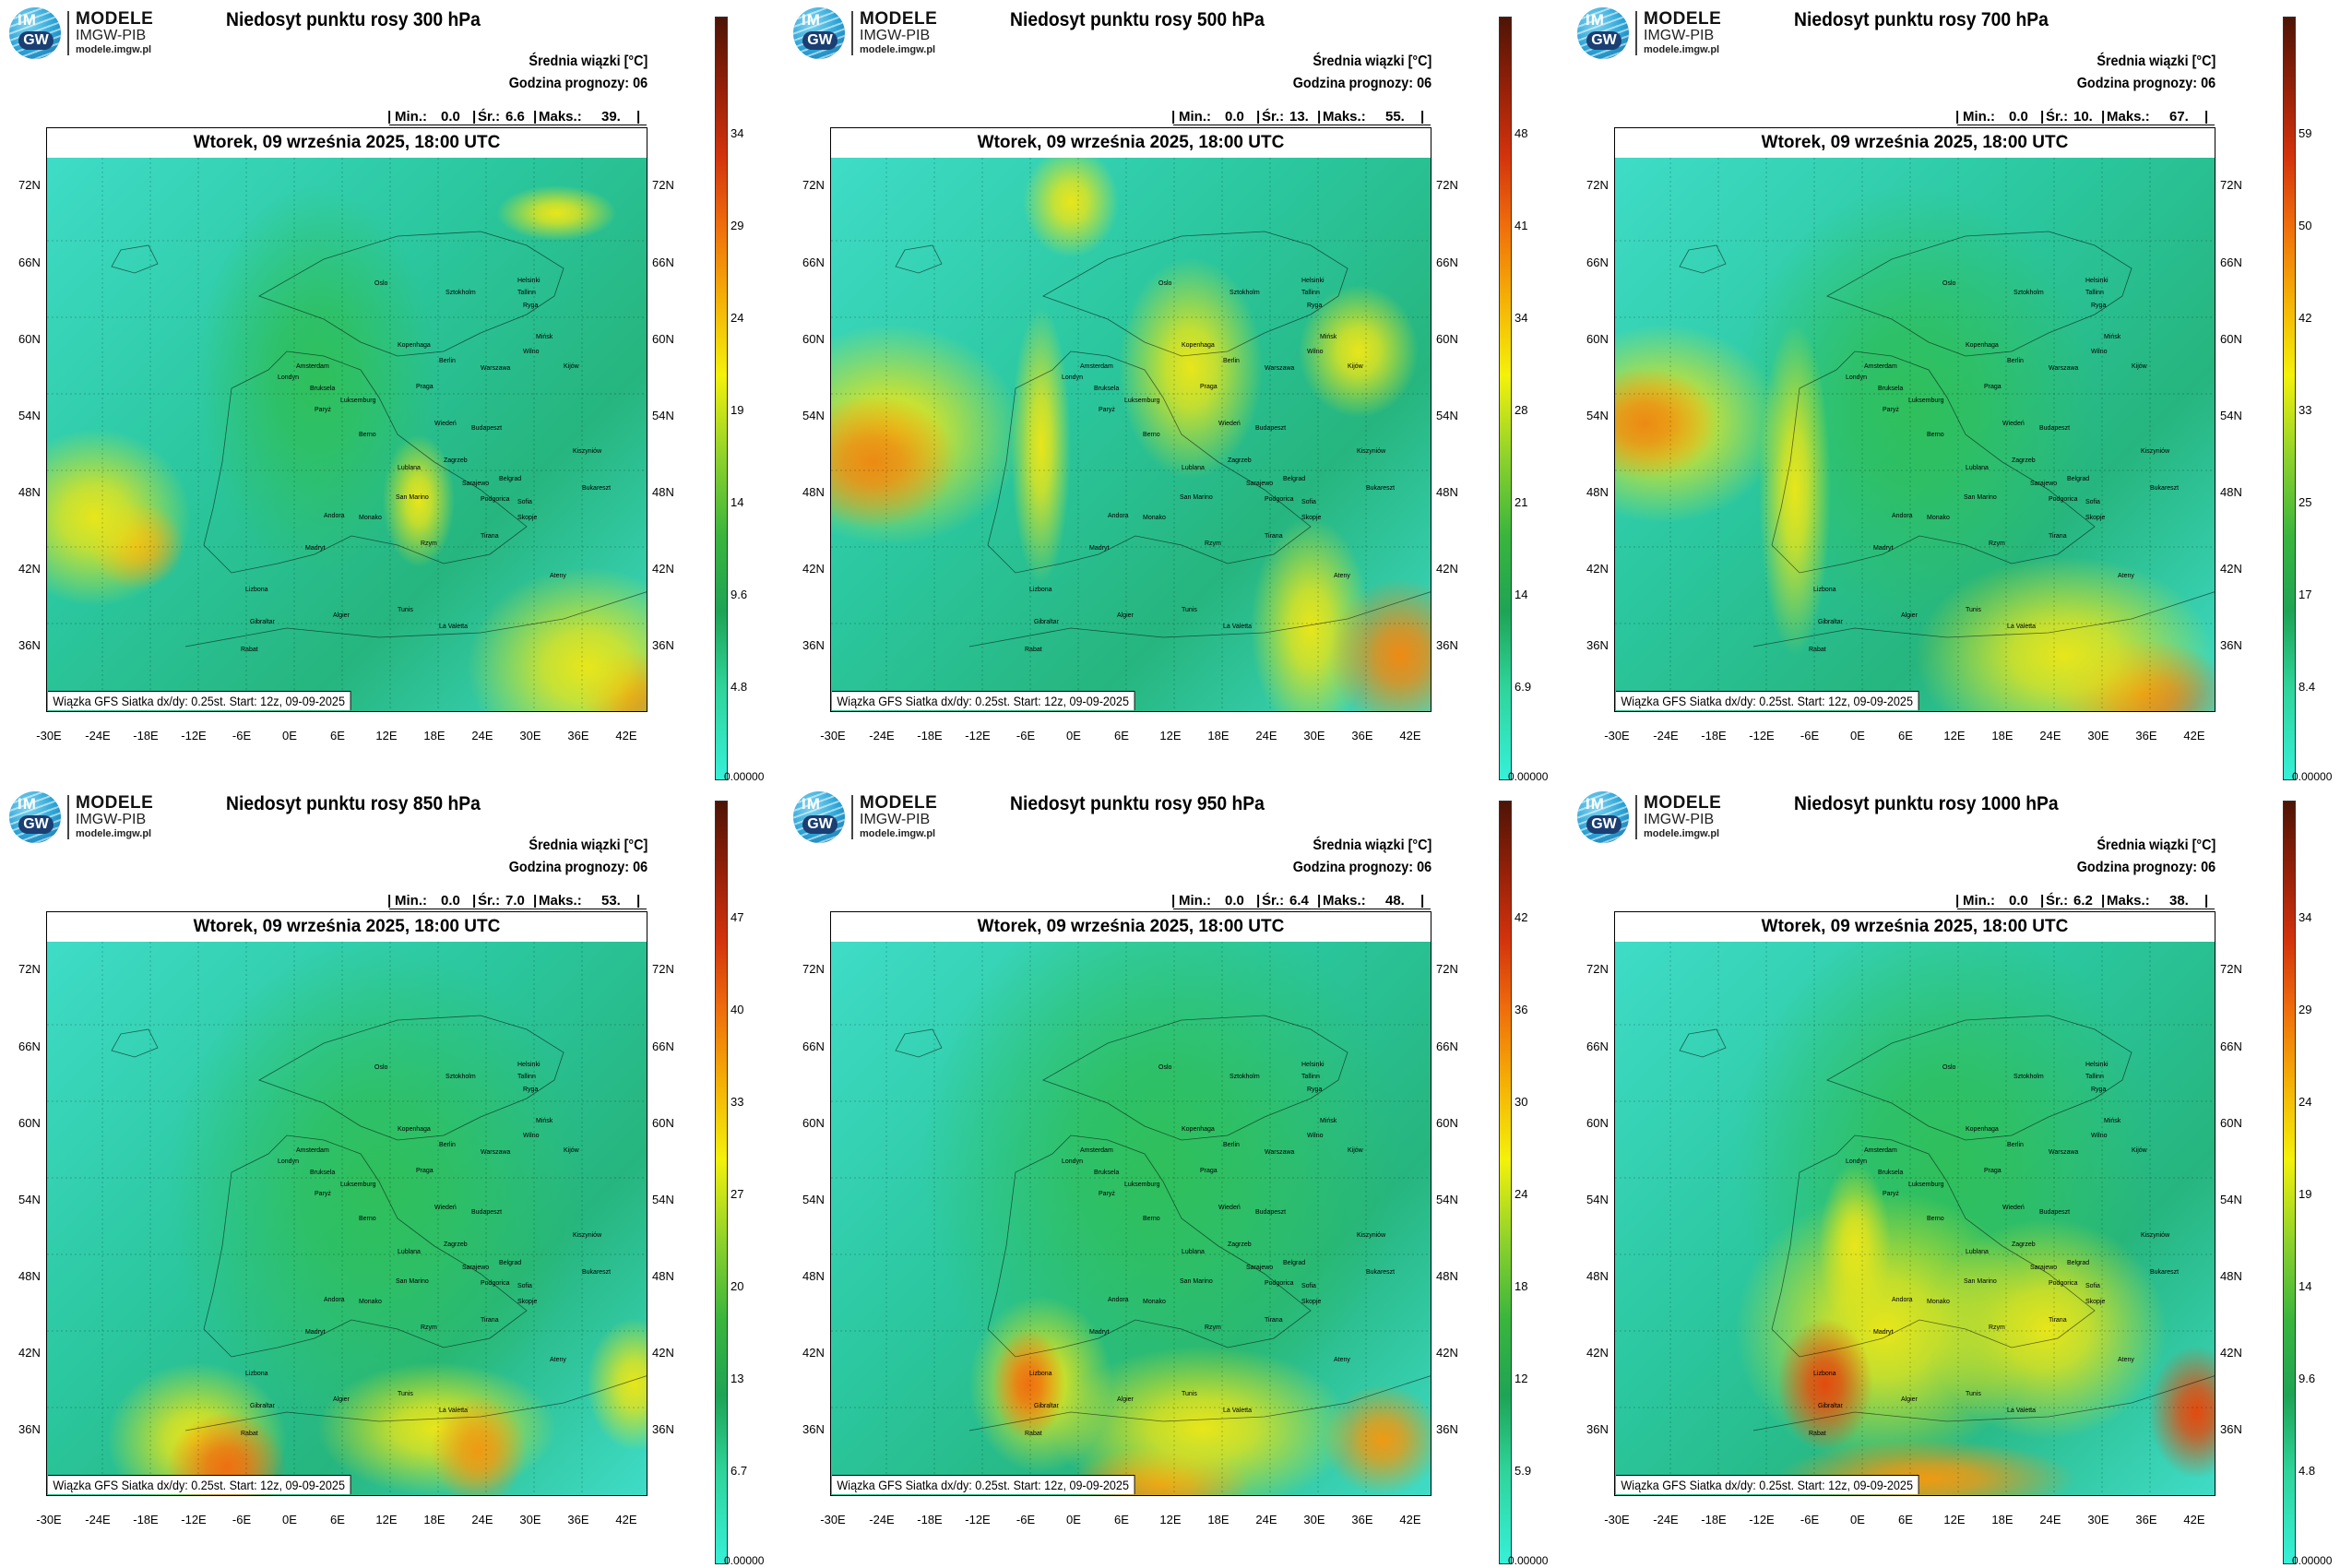  What do you see at coordinates (813, 1046) in the screenshot?
I see `lat-label: 66N` at bounding box center [813, 1046].